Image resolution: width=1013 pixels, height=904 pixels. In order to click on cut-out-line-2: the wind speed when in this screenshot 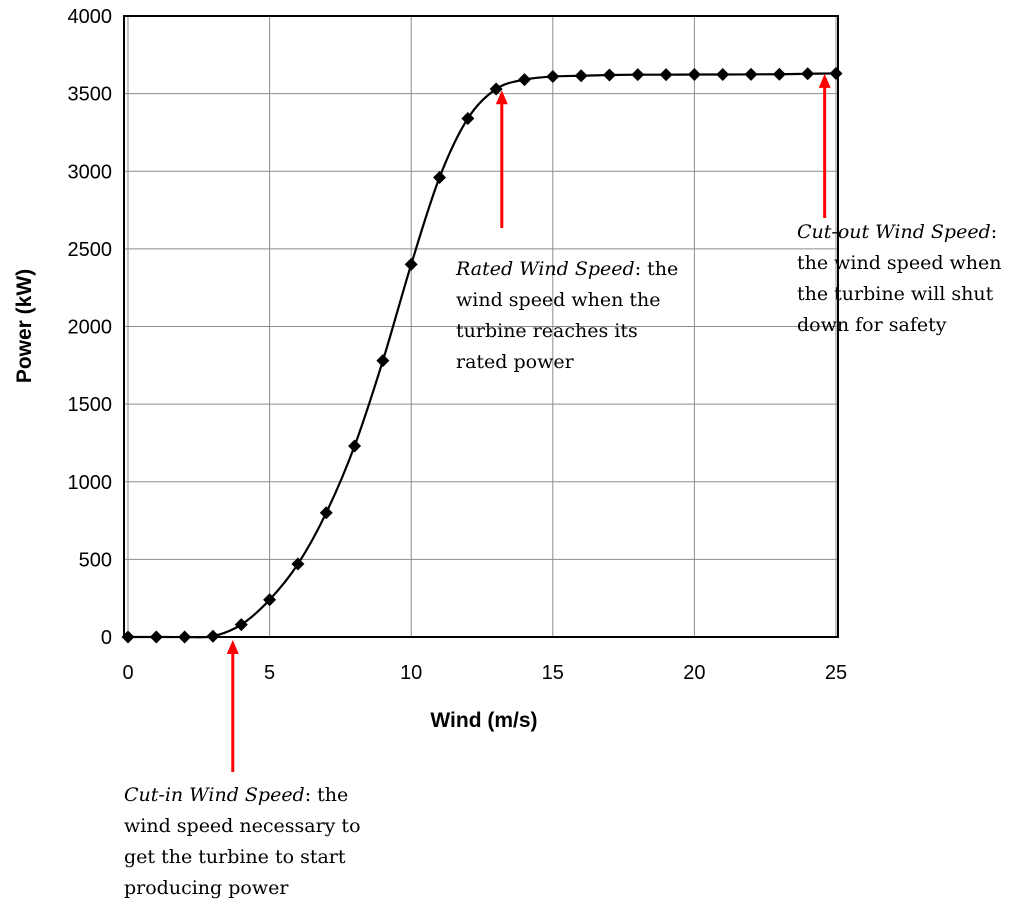, I will do `click(899, 263)`.